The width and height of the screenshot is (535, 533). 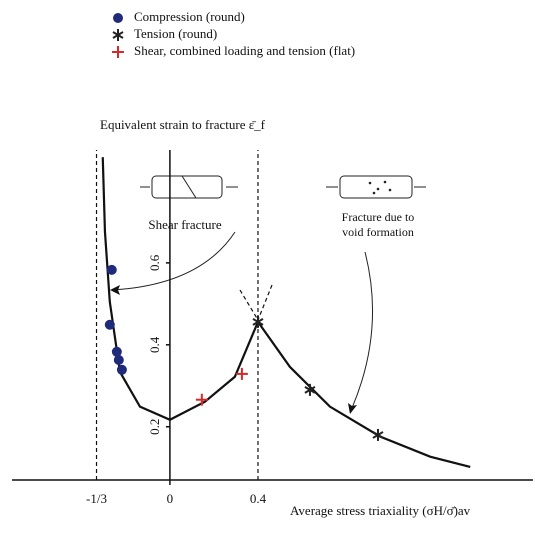 What do you see at coordinates (170, 498) in the screenshot?
I see `x-tick-label: 0` at bounding box center [170, 498].